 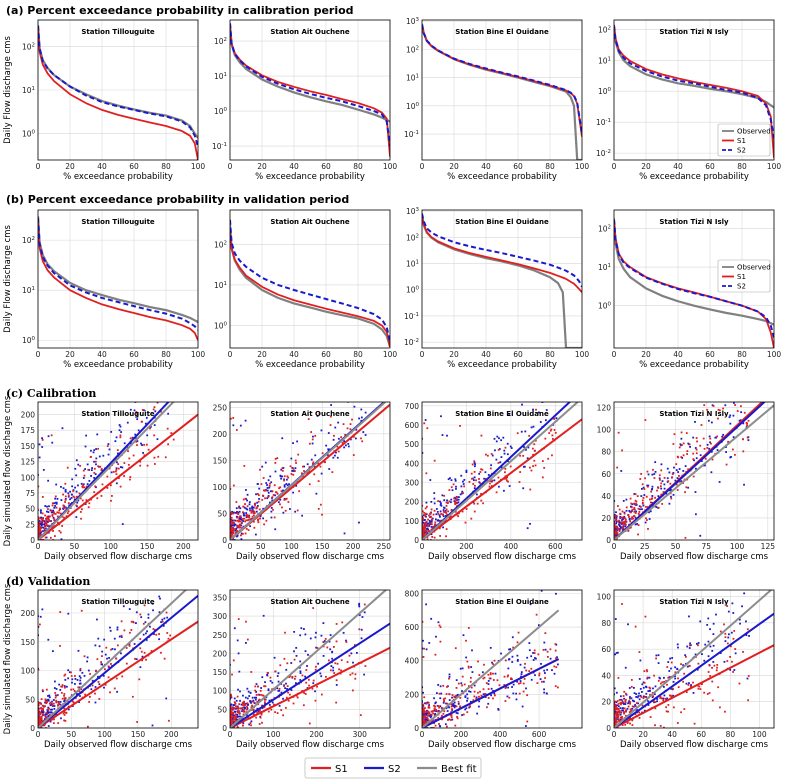 What do you see at coordinates (744, 276) in the screenshot?
I see `panel-legend-box` at bounding box center [744, 276].